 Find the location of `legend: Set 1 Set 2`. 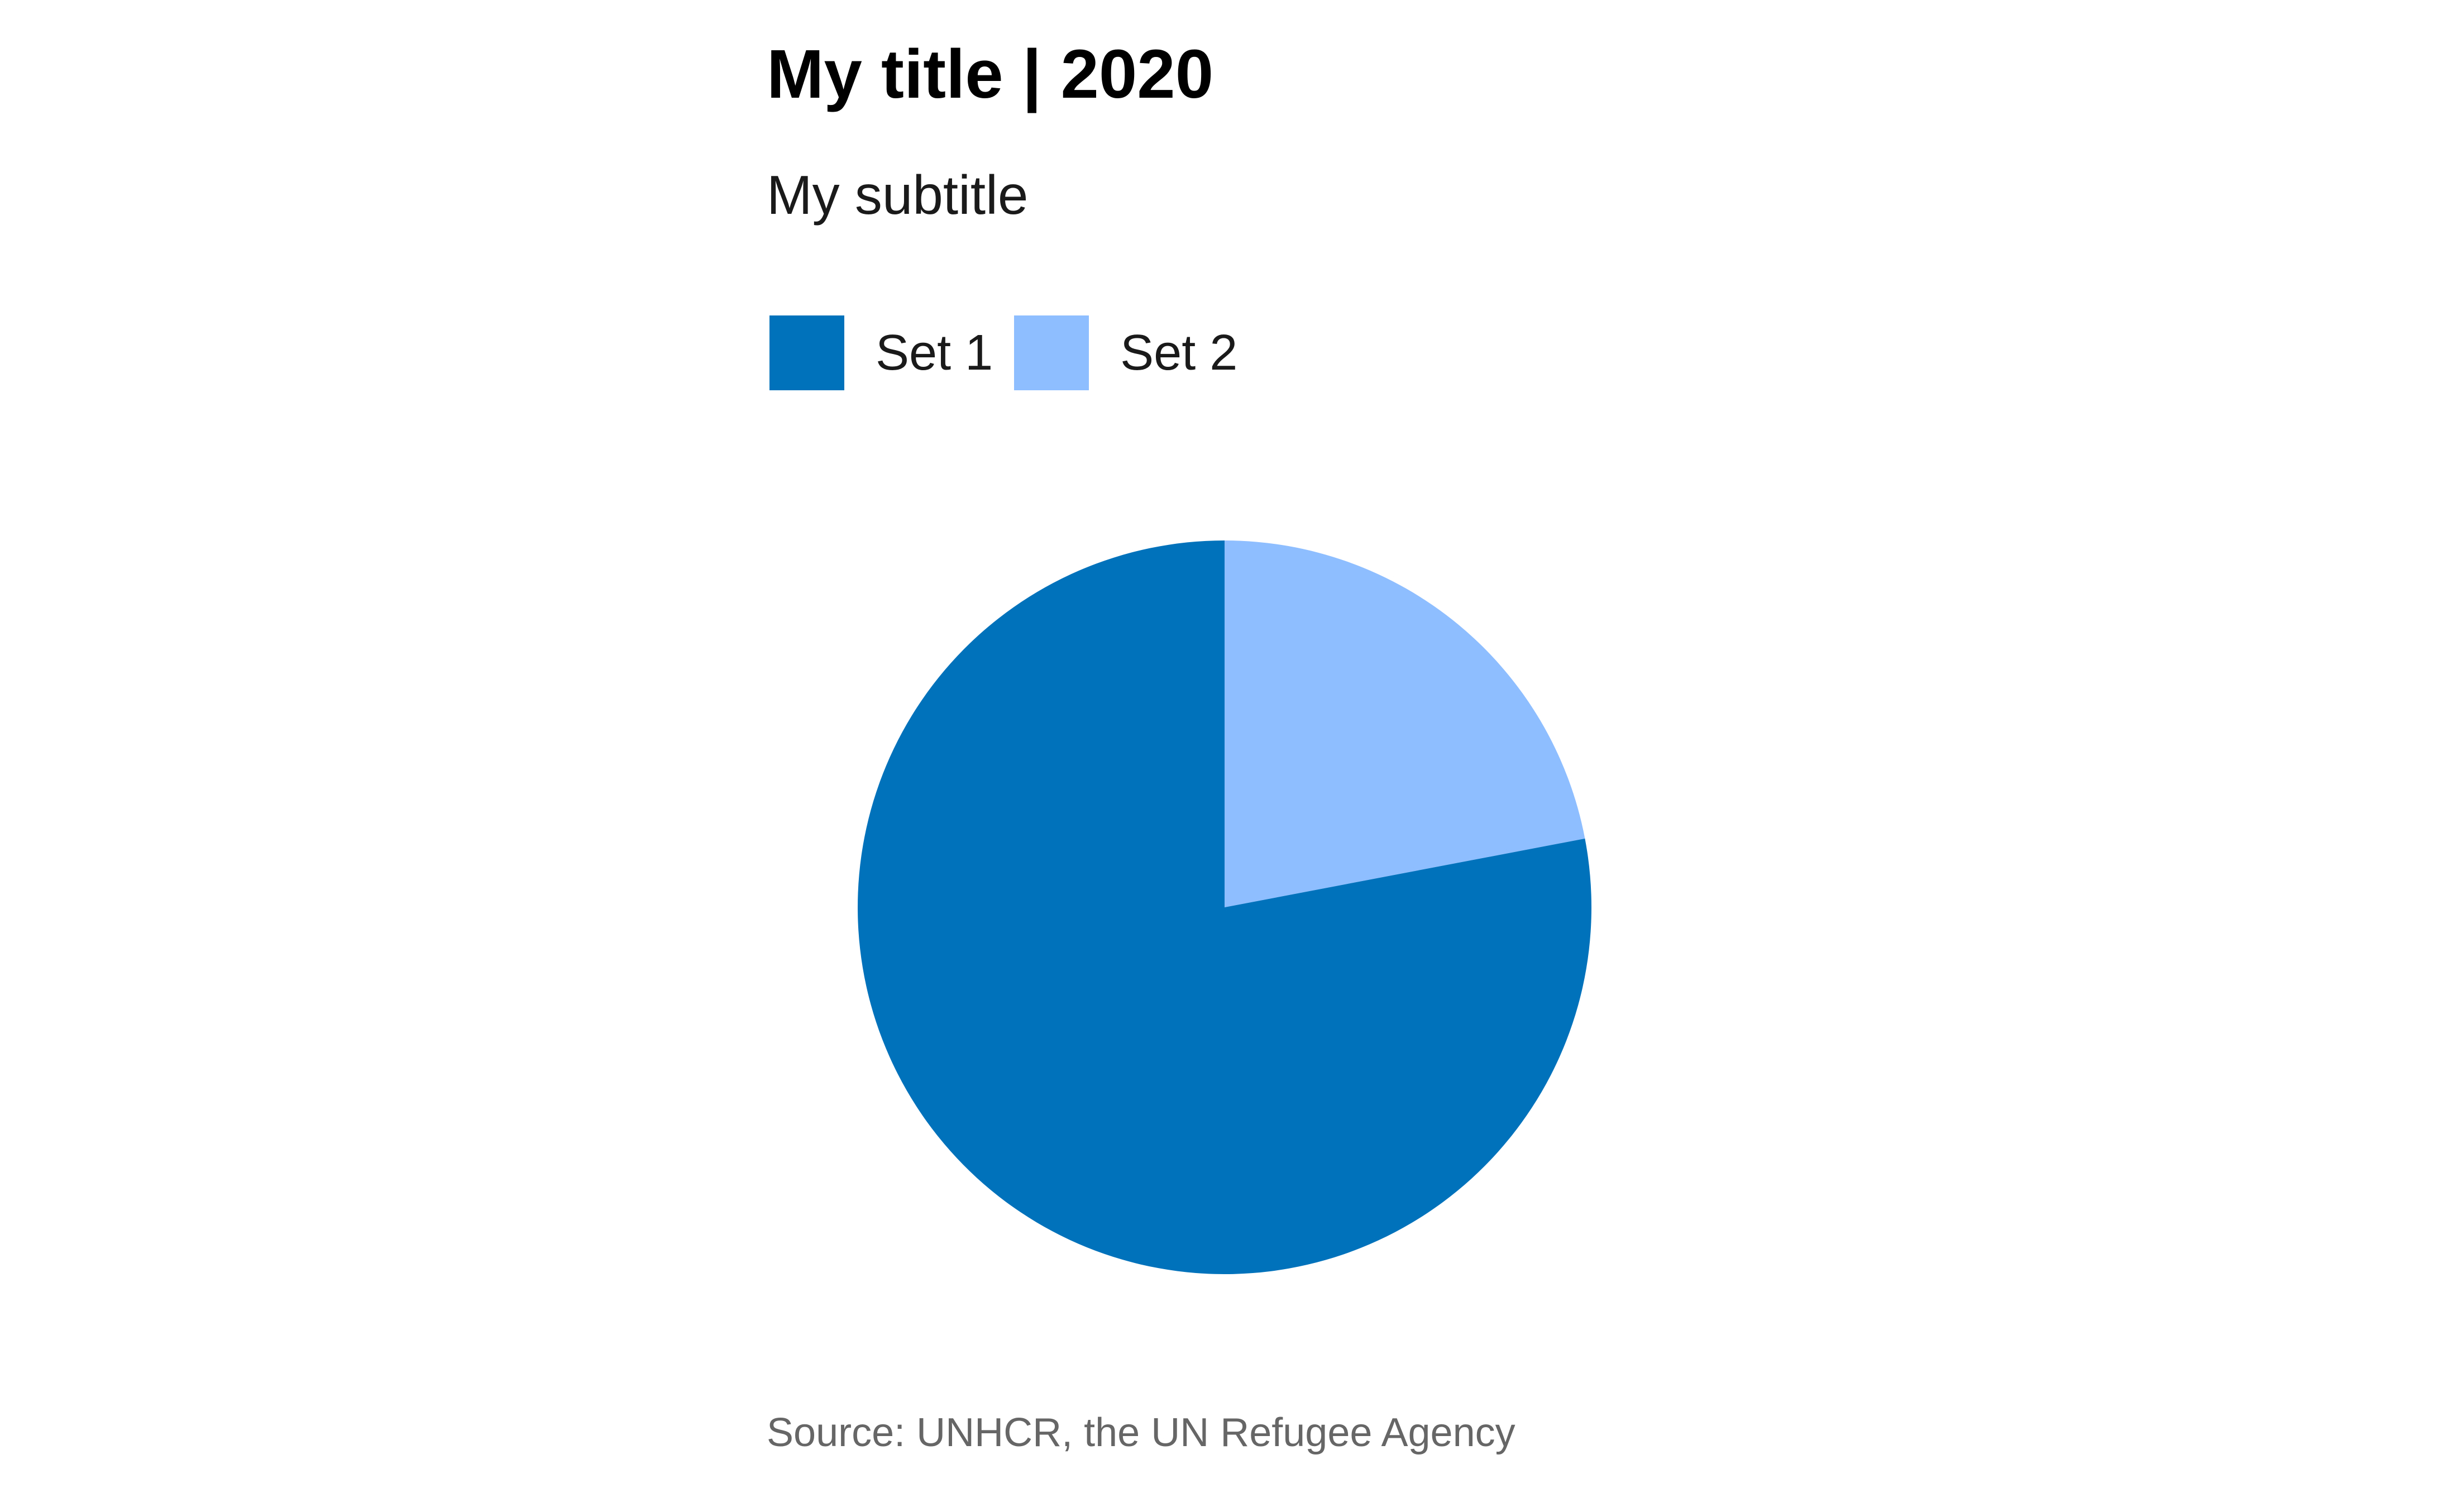

legend: Set 1 Set 2 is located at coordinates (1014, 352).